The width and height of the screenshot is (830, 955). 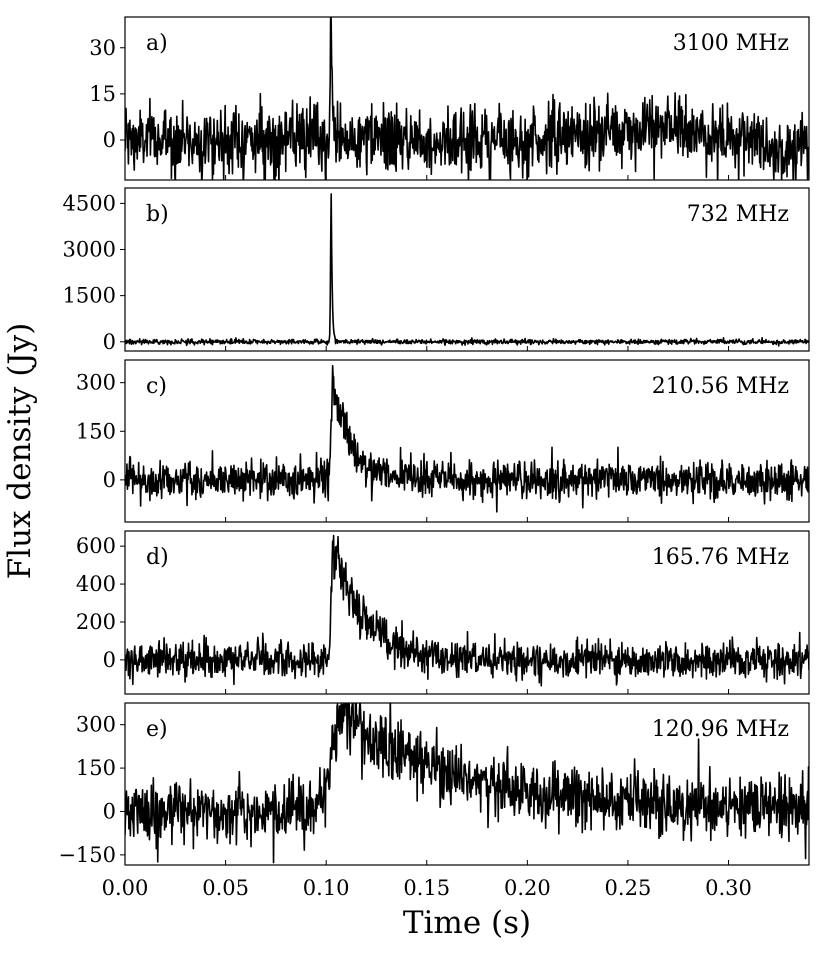 What do you see at coordinates (738, 214) in the screenshot?
I see `frequency-label: 732 MHz` at bounding box center [738, 214].